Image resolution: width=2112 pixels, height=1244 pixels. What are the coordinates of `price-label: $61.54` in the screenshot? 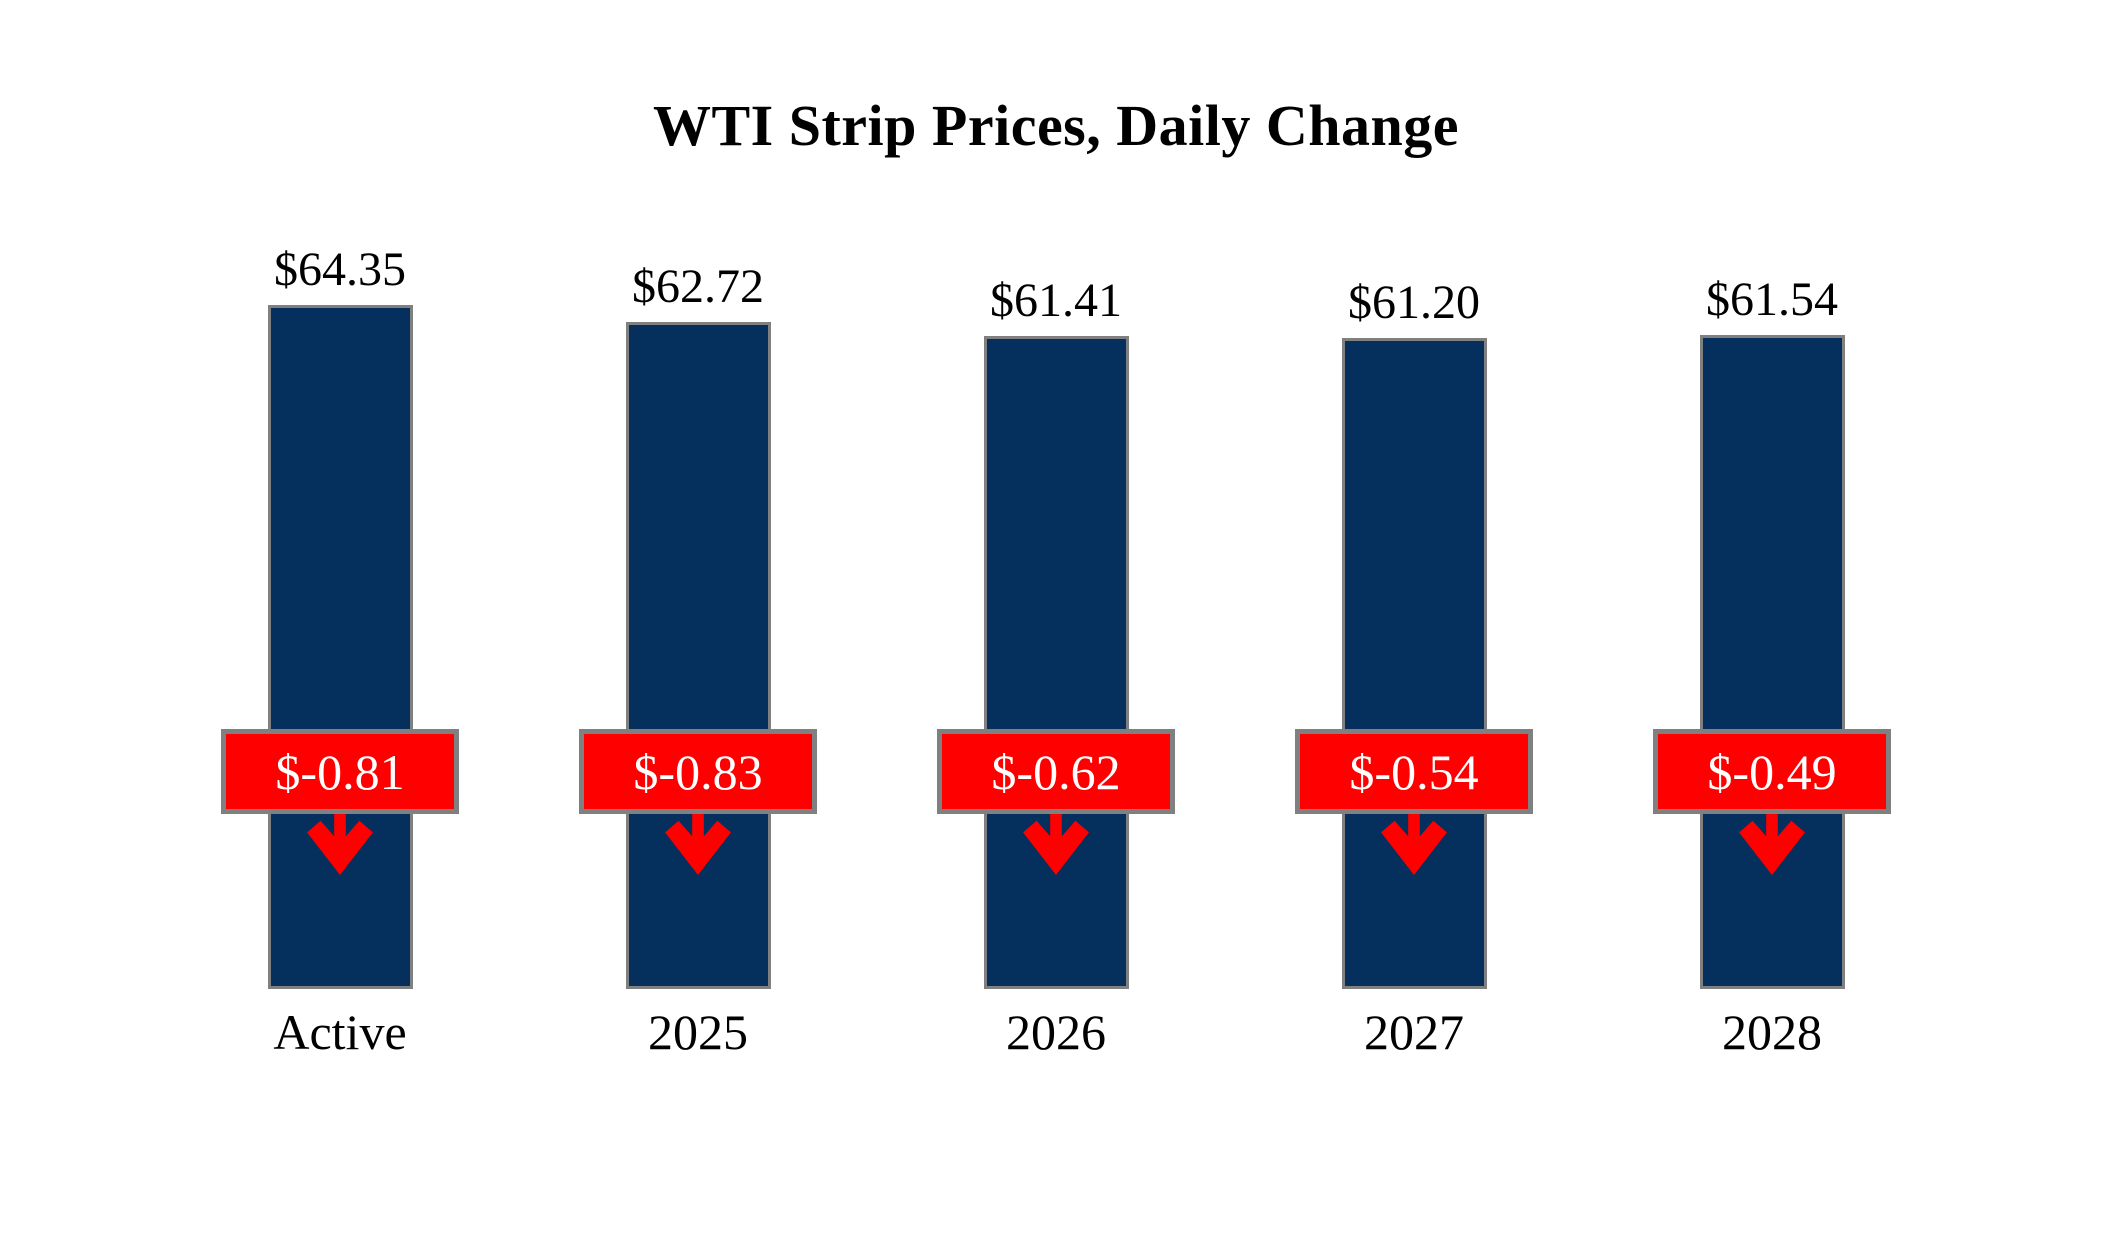 It's located at (1772, 299).